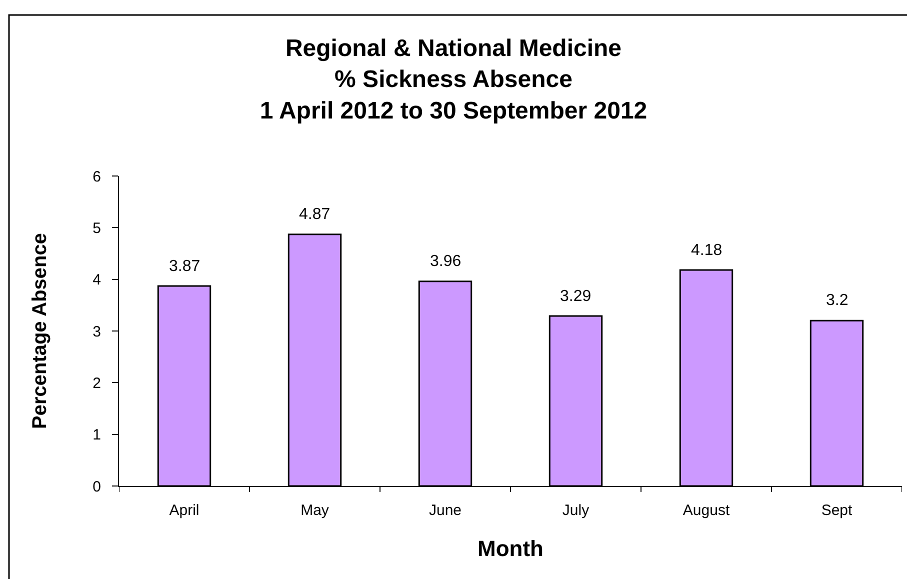 This screenshot has width=907, height=579. I want to click on x-tick-label: July, so click(576, 510).